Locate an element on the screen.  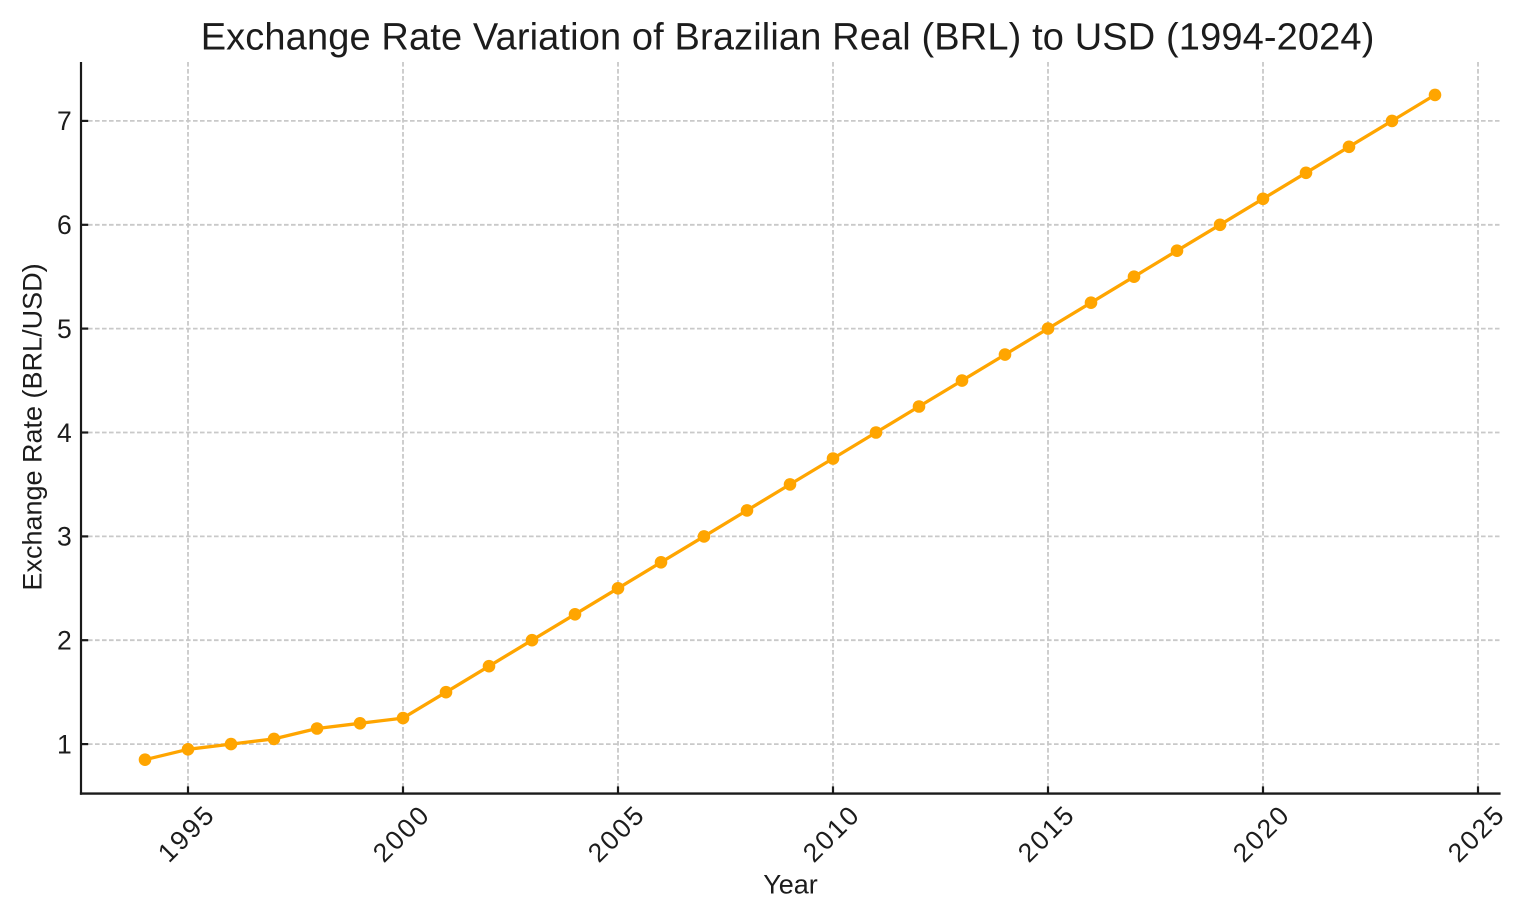
svg-text: 2 is located at coordinates (65, 641).